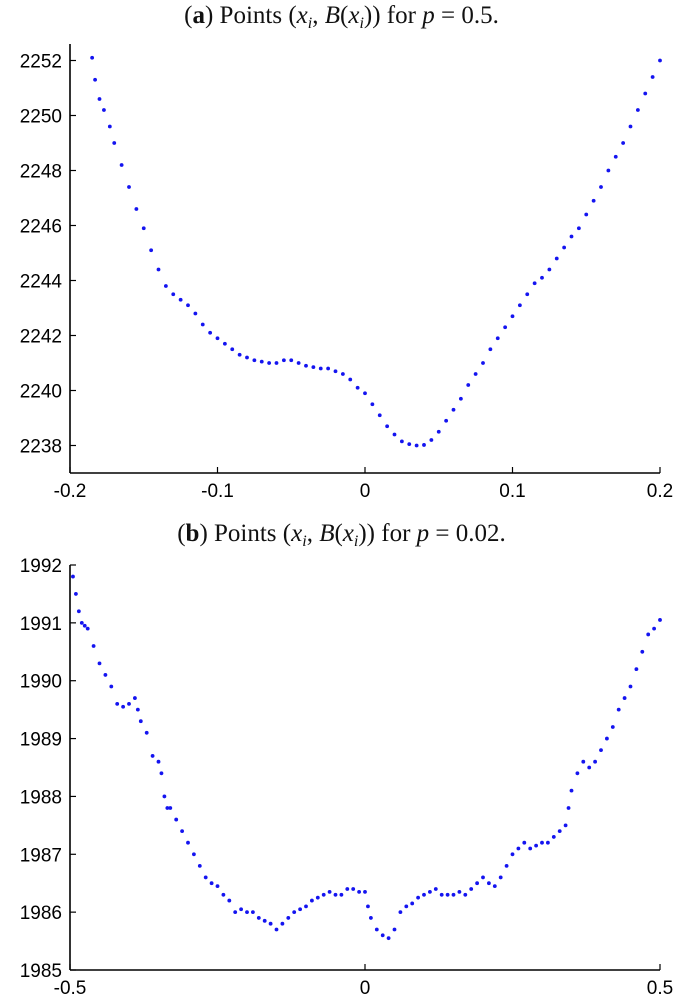 This screenshot has width=683, height=1000. What do you see at coordinates (41, 740) in the screenshot?
I see `y-tick-label: 1989` at bounding box center [41, 740].